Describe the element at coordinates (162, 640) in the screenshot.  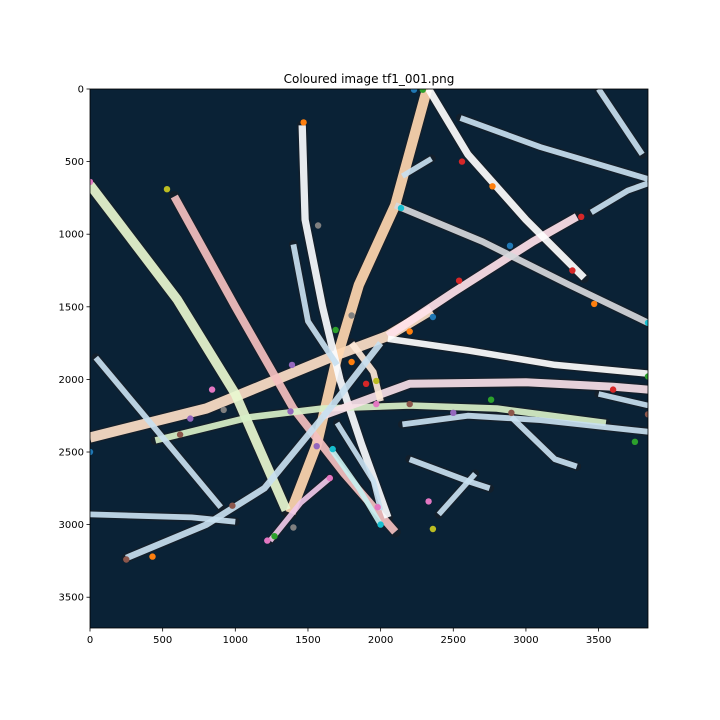
I see `x-tick-label-1: 500` at that location.